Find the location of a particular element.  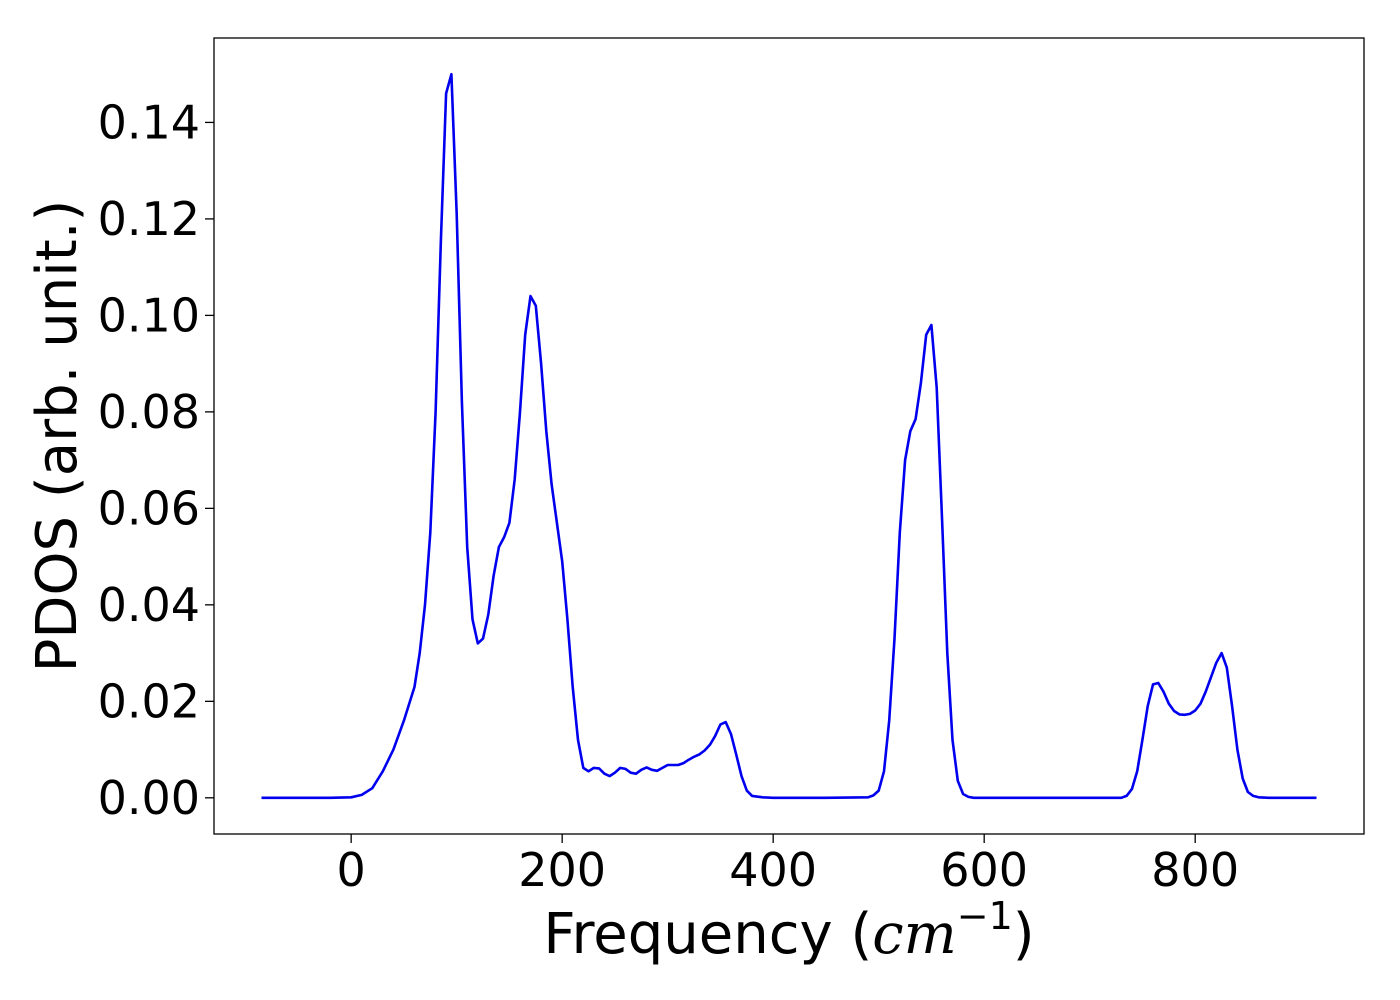

x-tick-label: 0 is located at coordinates (351, 870).